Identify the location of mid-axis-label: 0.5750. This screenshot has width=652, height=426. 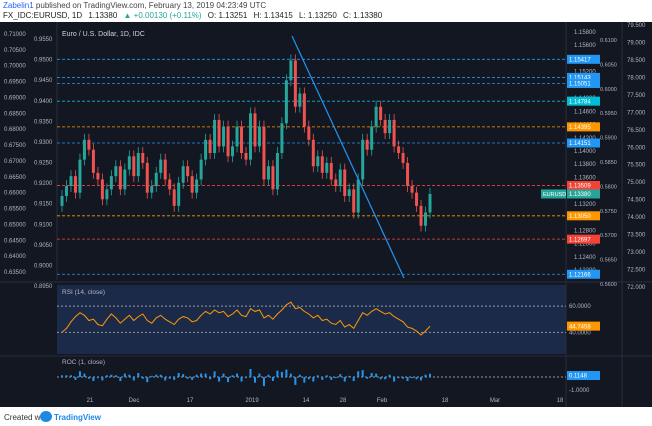
(608, 212).